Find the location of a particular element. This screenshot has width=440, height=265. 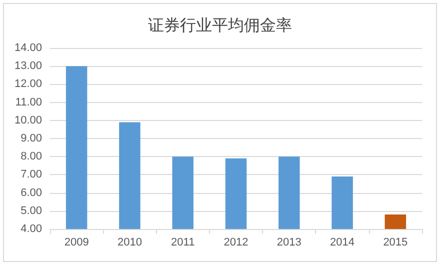

y-tick-label: 12.00 is located at coordinates (28, 84).